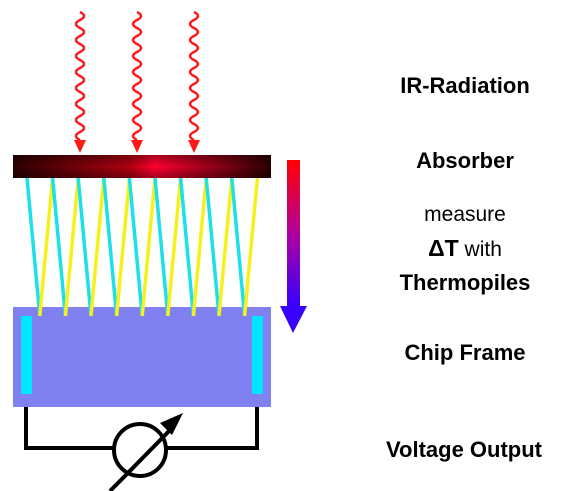  I want to click on delta-t-with-label: ΔT with, so click(465, 248).